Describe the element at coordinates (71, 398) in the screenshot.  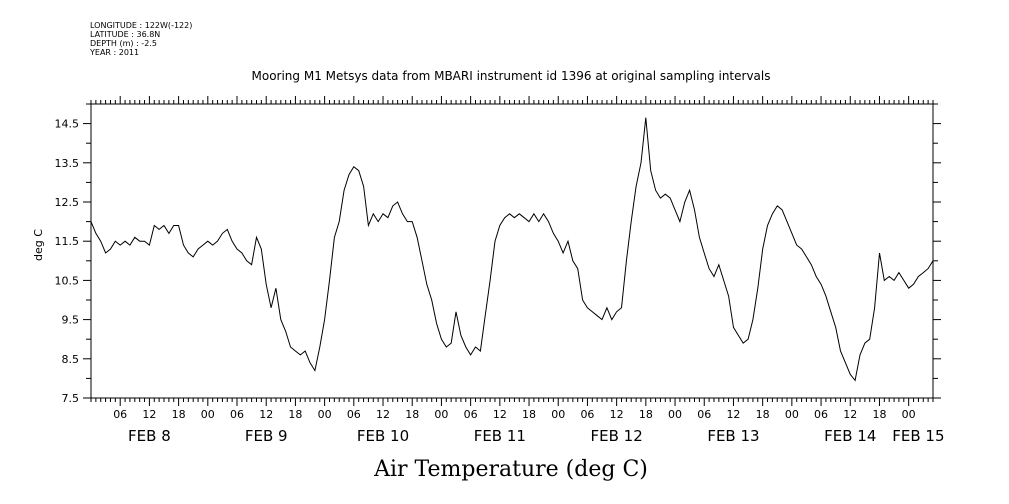
I see `y-tick-label: 7.5` at that location.